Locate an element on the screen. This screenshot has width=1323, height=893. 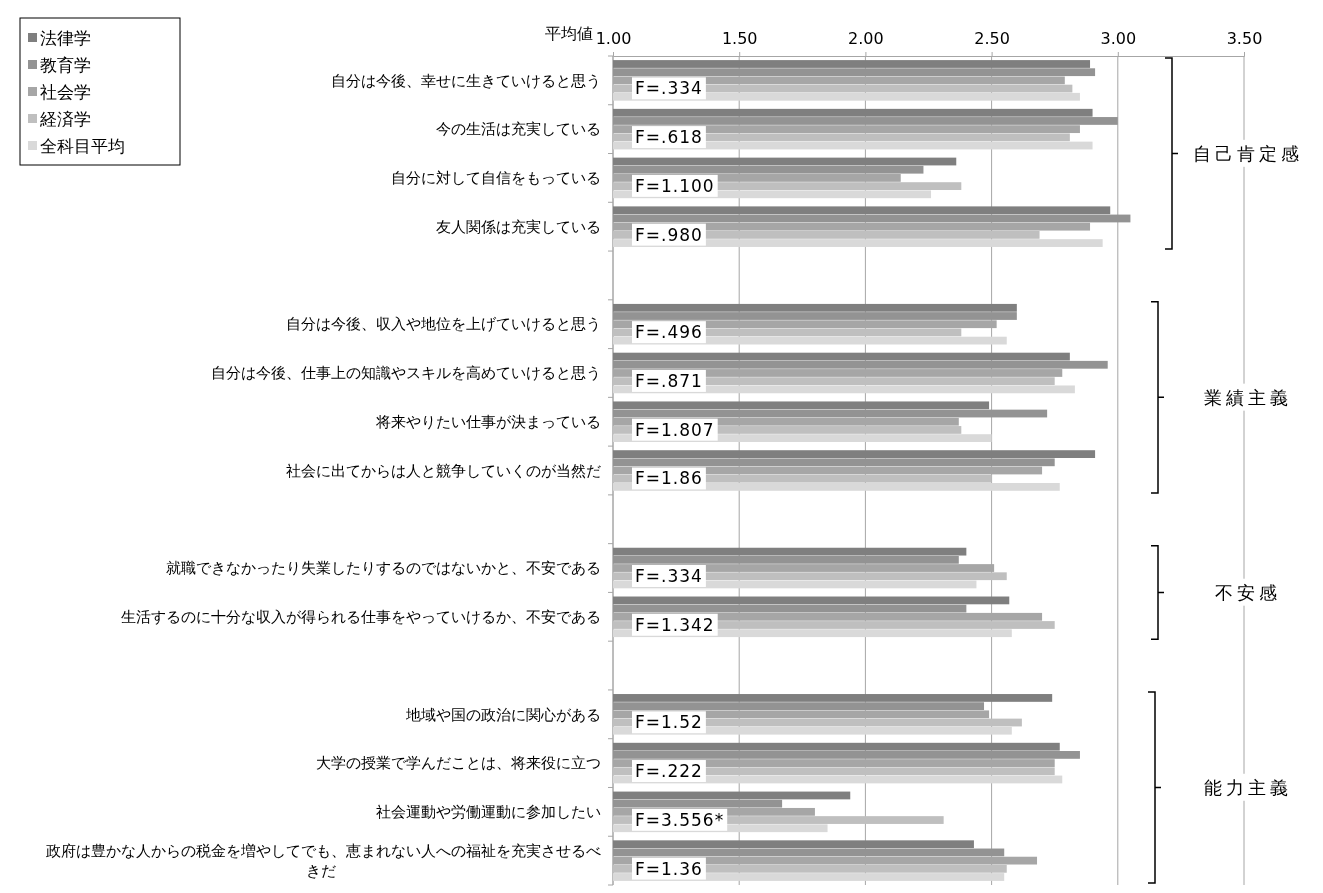
annotation: F=3.556* is located at coordinates (680, 819).